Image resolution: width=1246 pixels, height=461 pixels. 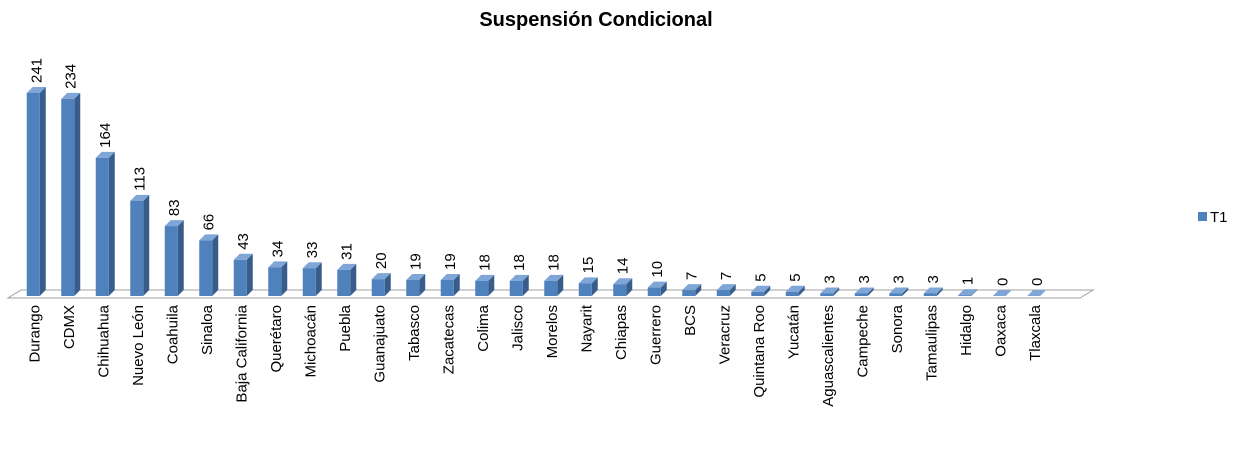 I want to click on value-label: 14, so click(x=623, y=266).